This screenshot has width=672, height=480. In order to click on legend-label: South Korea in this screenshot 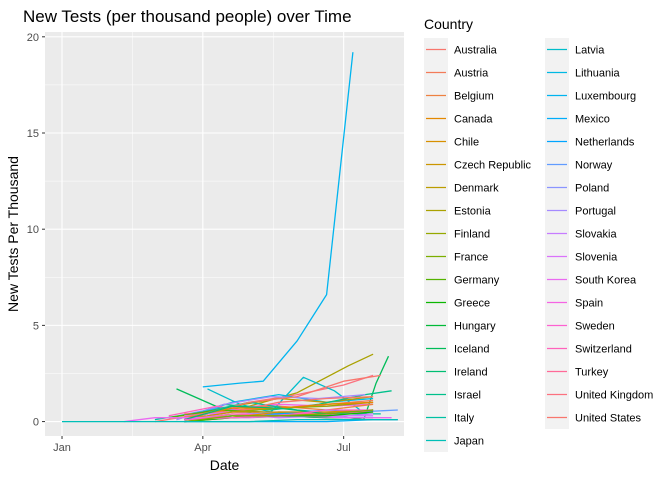, I will do `click(606, 281)`.